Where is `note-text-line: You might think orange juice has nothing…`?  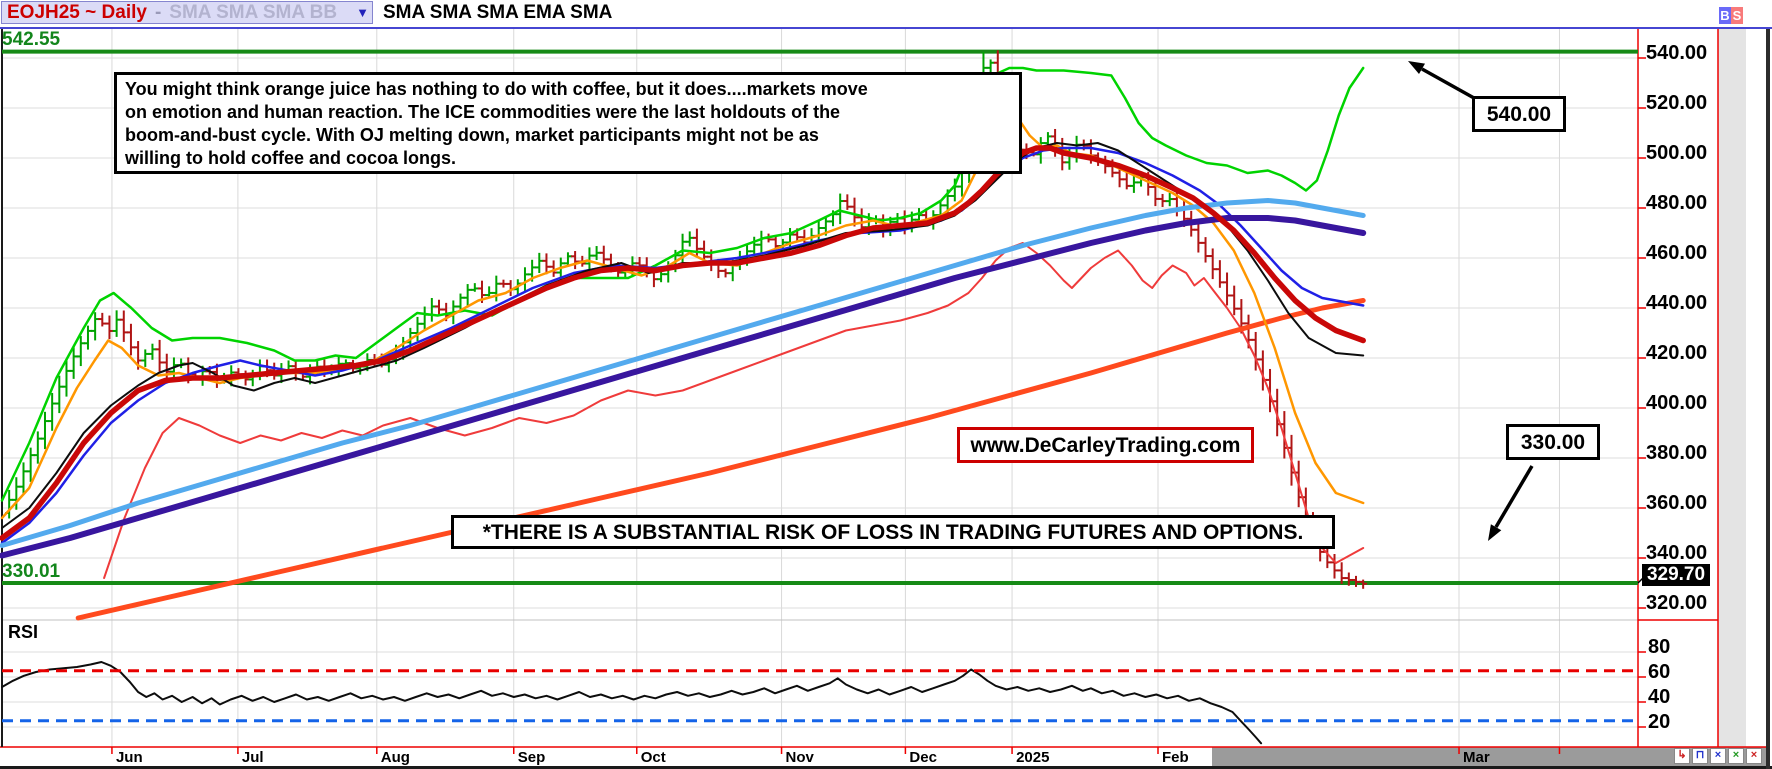
note-text-line: You might think orange juice has nothing… is located at coordinates (496, 89).